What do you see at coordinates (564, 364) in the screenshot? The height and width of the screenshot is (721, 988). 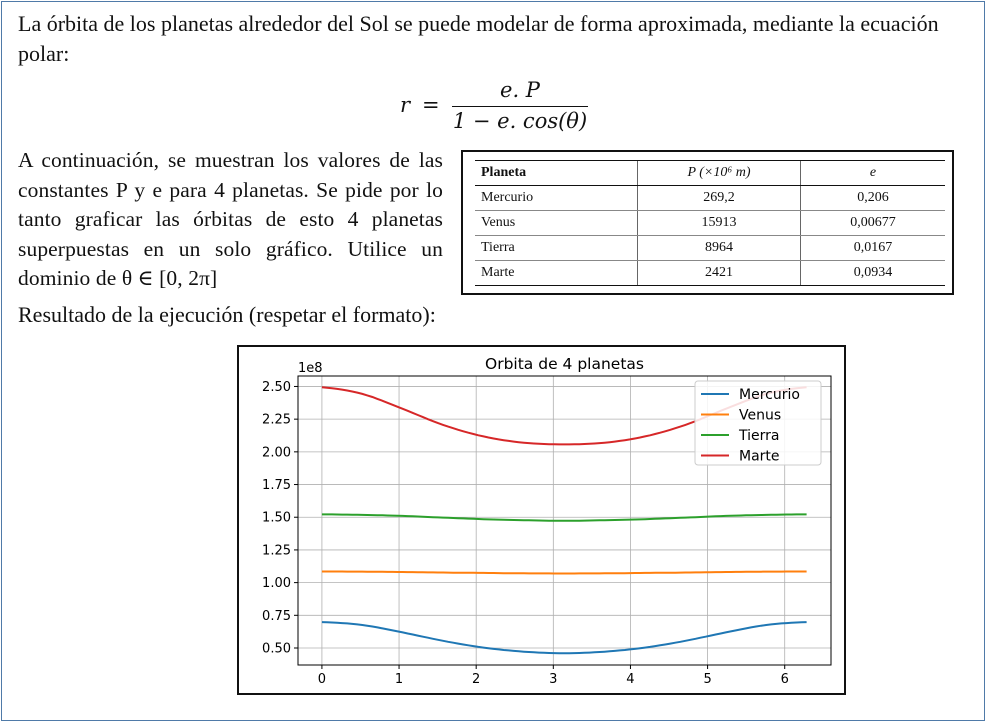 I see `chart-title: Orbita de 4 planetas` at bounding box center [564, 364].